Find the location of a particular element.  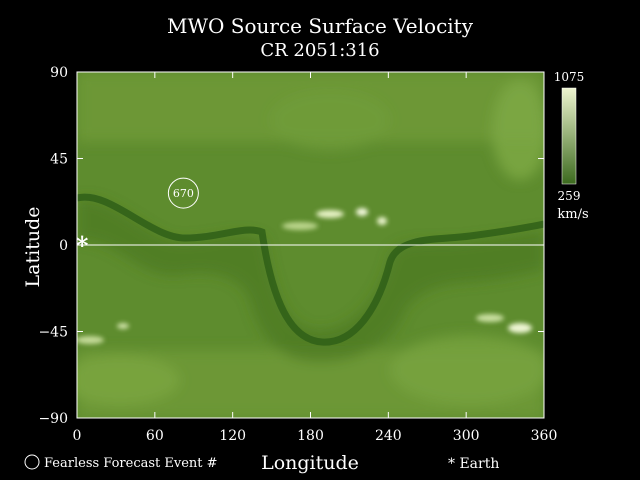

colorbar-unit-label: km/s is located at coordinates (572, 214).